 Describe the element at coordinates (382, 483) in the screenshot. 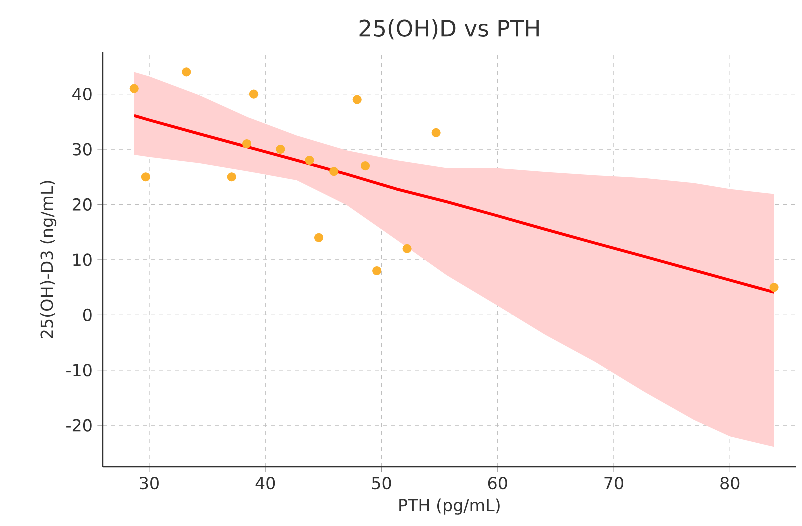

I see `x-tick-label: 50` at that location.